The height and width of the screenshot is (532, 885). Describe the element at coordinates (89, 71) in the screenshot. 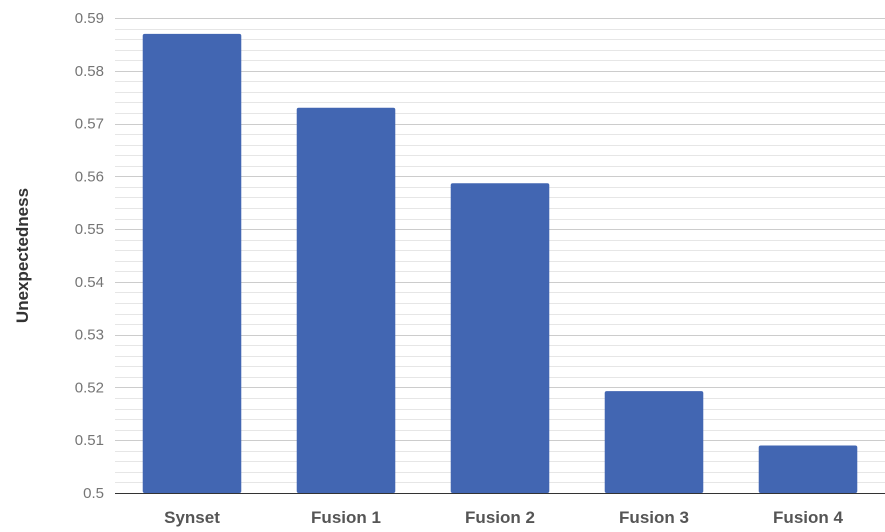

I see `y-tick-label: 0.58` at that location.